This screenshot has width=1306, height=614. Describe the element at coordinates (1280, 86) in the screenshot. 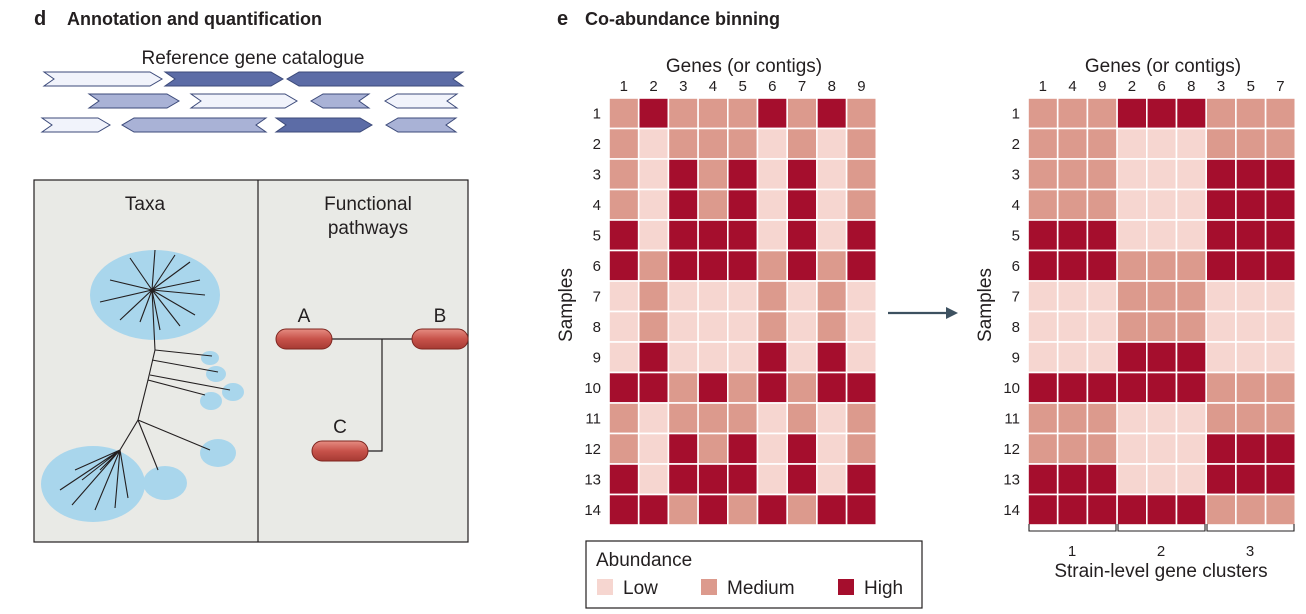

I see `gene-column-label: 7` at that location.